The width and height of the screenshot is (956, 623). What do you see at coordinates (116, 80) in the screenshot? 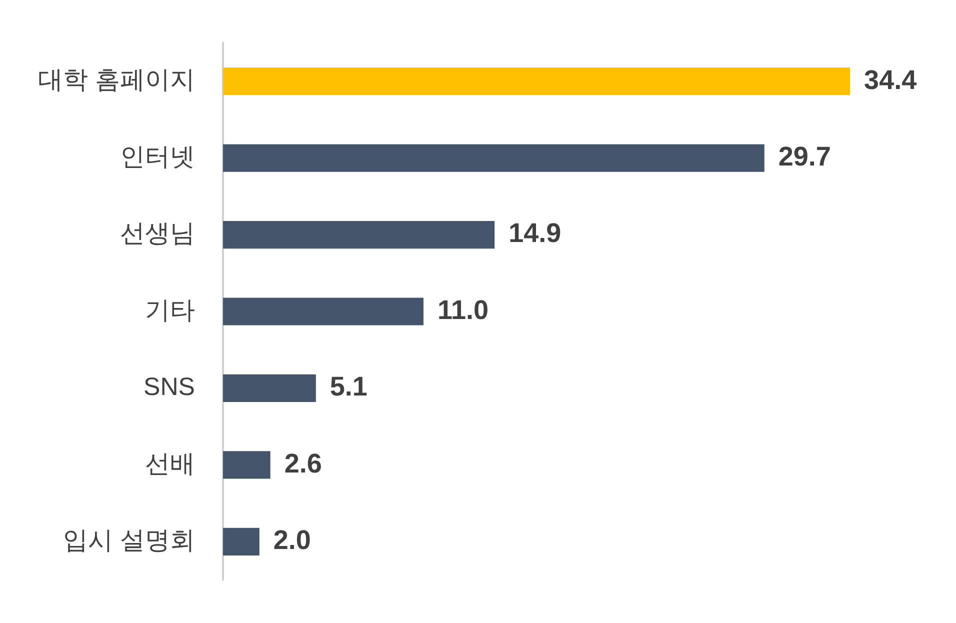
I see `y-tick-label: 대학 홈페이지` at bounding box center [116, 80].